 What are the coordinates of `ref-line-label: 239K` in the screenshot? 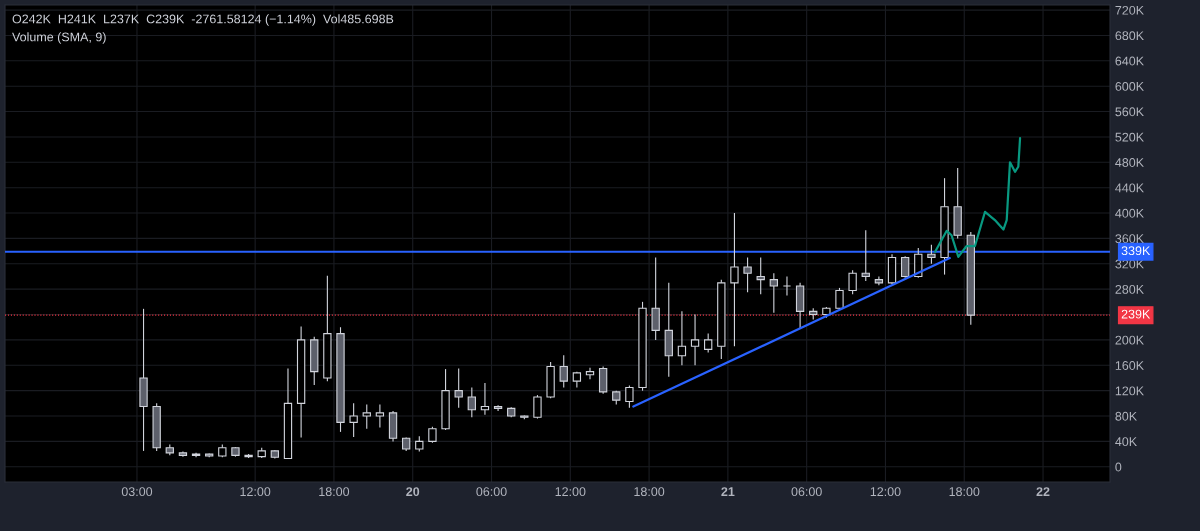 It's located at (1136, 314).